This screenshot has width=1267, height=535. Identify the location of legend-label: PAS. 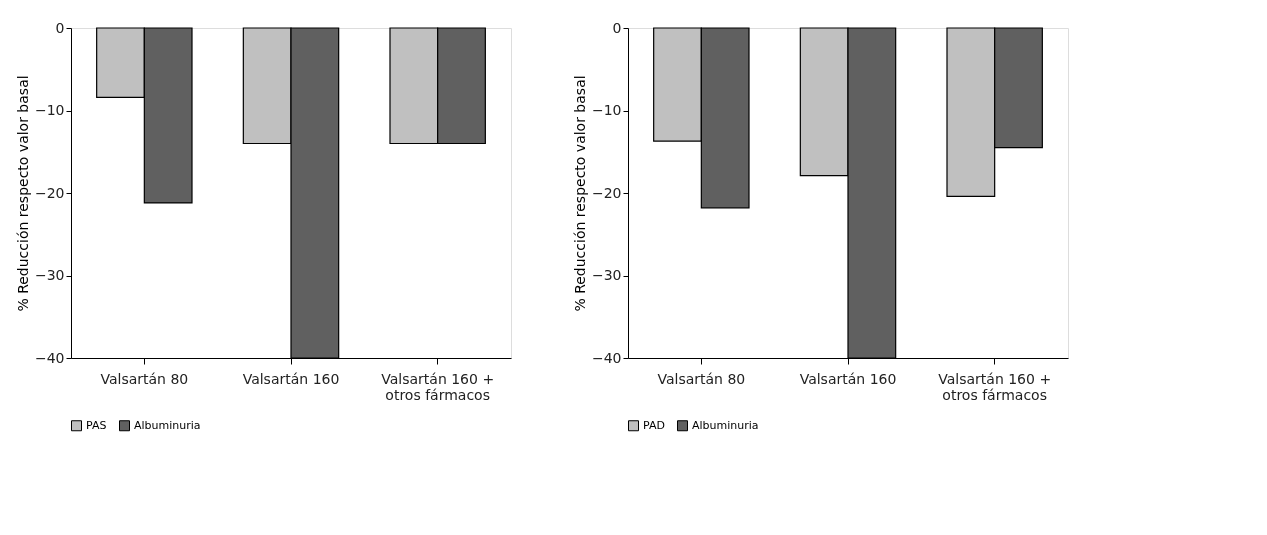
(96, 425).